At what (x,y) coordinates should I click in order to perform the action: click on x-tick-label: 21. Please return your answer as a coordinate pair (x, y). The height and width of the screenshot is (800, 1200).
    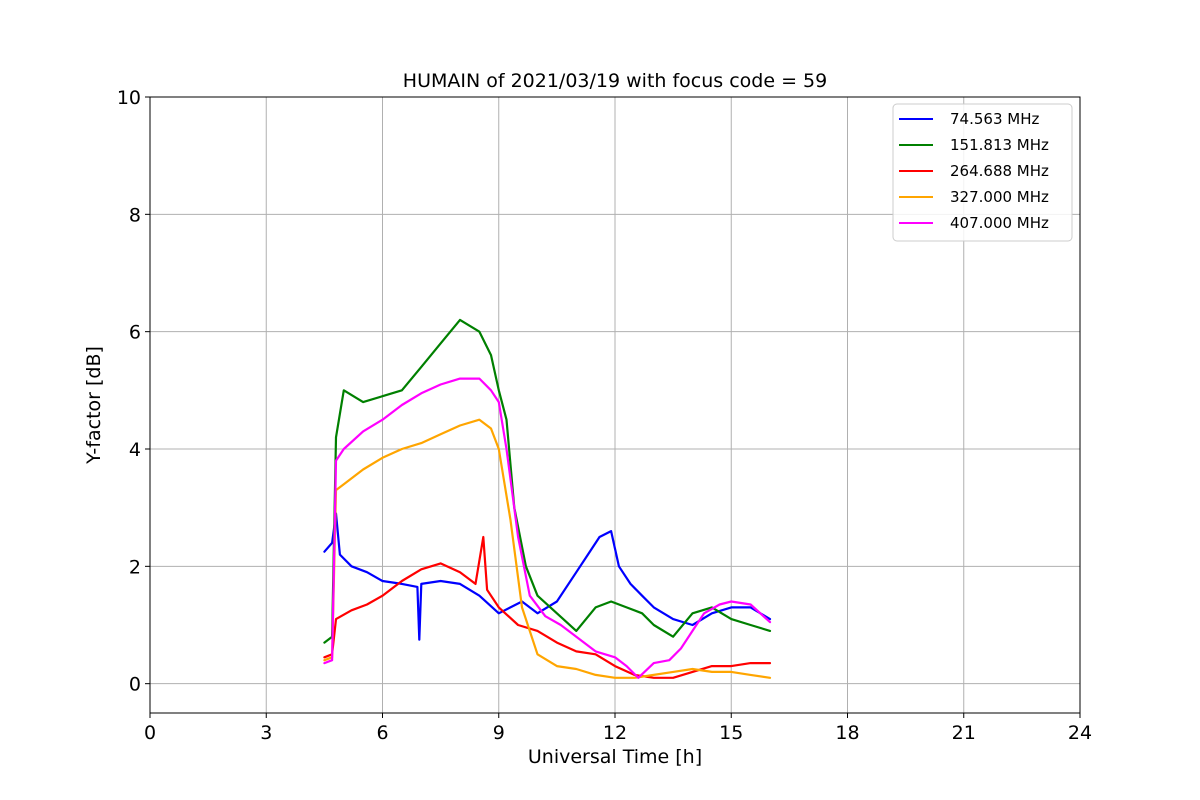
    Looking at the image, I should click on (964, 733).